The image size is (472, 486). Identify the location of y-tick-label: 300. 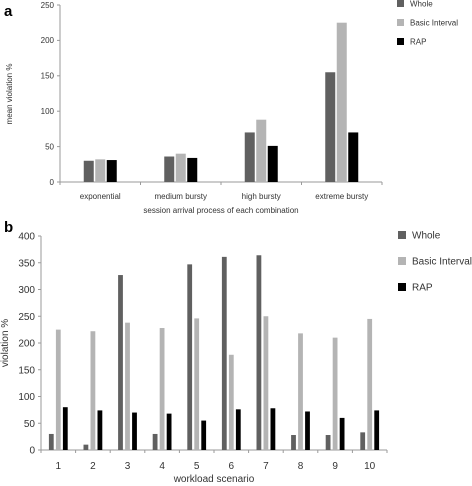
(26, 290).